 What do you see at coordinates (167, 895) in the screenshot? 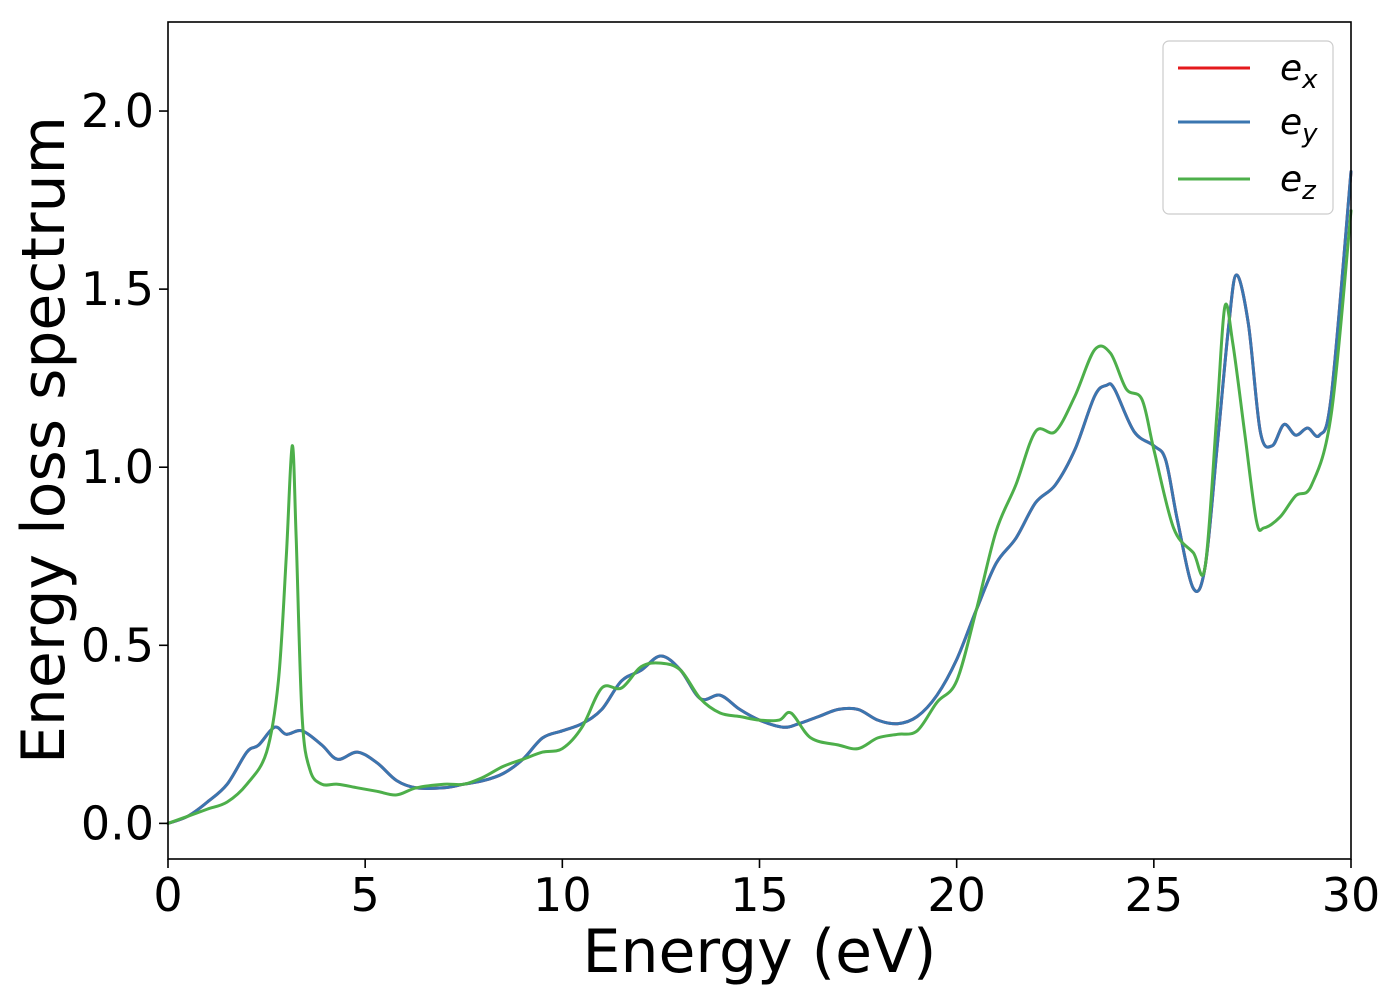
I see `x-tick-label: 0` at bounding box center [167, 895].